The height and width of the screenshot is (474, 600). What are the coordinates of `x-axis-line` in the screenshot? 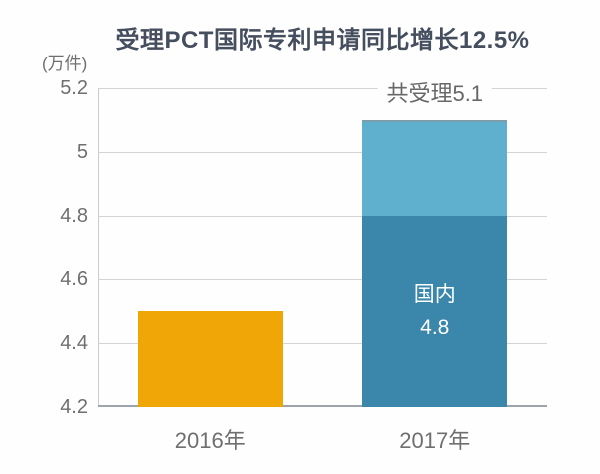 It's located at (322, 406).